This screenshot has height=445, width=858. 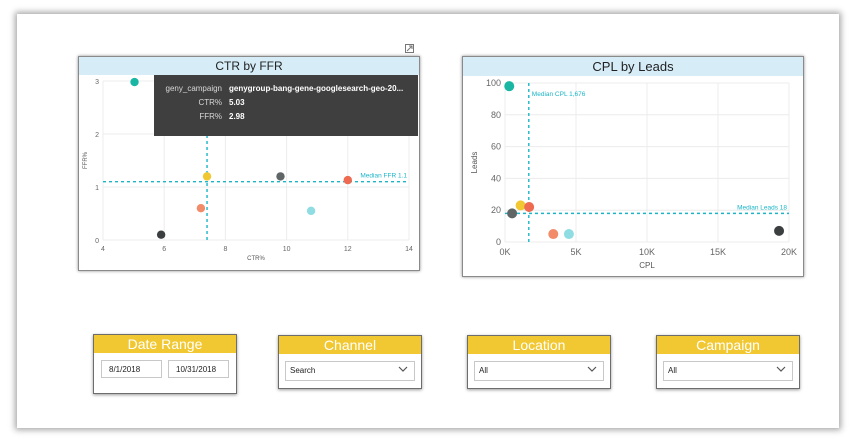 I want to click on y-tick-label: 2, so click(x=97, y=135).